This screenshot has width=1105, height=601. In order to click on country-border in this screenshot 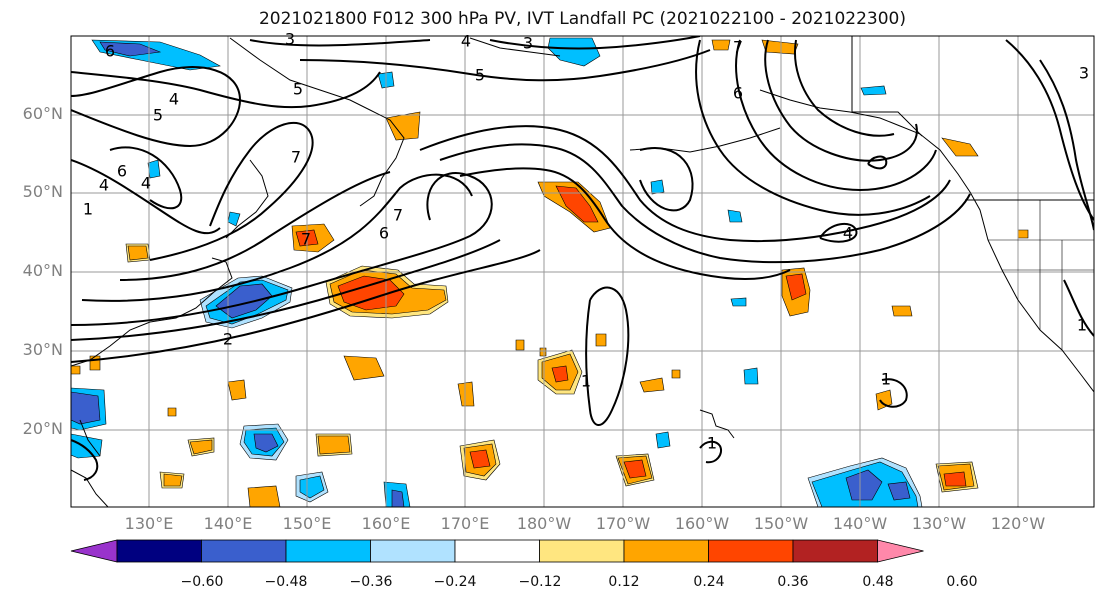, I will do `click(972, 118)`.